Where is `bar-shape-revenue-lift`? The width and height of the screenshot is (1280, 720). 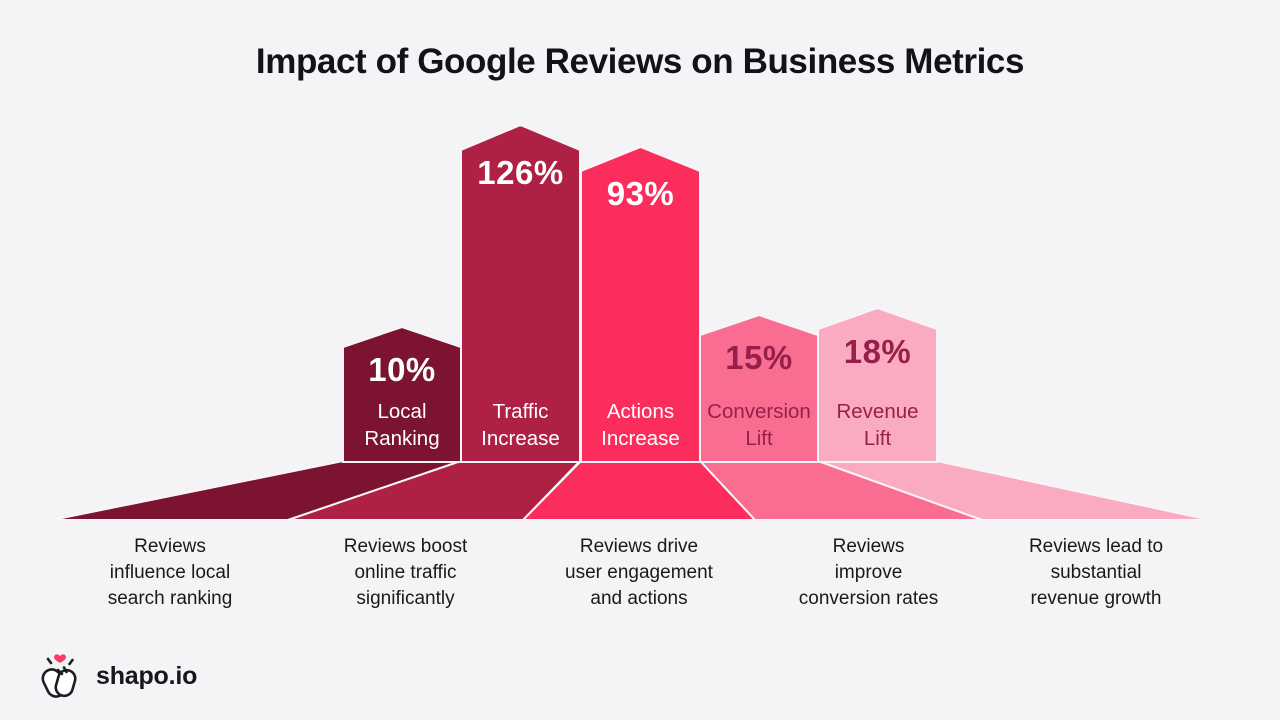
bar-shape-revenue-lift is located at coordinates (877, 384).